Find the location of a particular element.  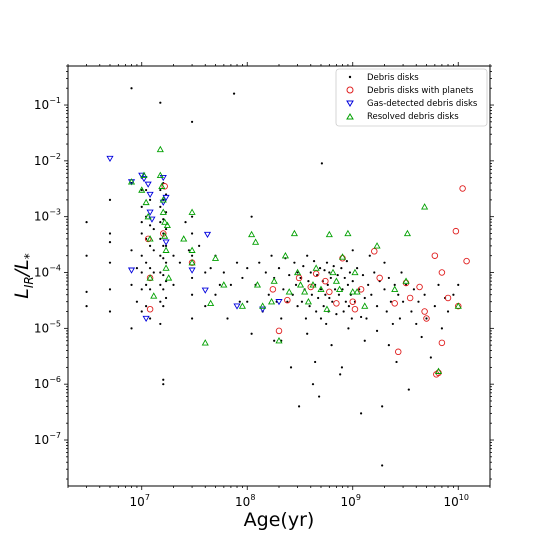

x-tick-label: 10⁷ is located at coordinates (140, 501).